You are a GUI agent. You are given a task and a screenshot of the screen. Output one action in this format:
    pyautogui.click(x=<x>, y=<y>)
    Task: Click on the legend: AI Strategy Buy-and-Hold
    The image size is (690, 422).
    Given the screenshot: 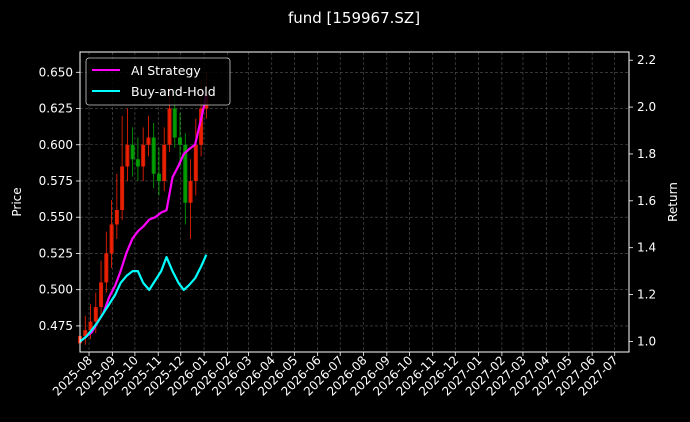 What is the action you would take?
    pyautogui.click(x=158, y=81)
    